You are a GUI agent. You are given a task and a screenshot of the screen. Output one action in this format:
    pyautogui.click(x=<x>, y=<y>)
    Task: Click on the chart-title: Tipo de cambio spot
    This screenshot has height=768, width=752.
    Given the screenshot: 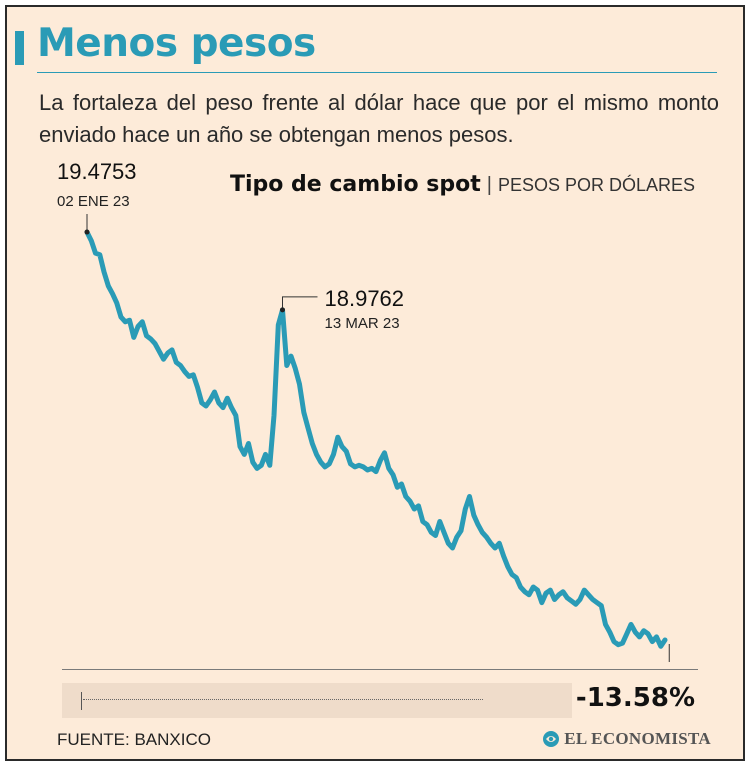 What is the action you would take?
    pyautogui.click(x=355, y=184)
    